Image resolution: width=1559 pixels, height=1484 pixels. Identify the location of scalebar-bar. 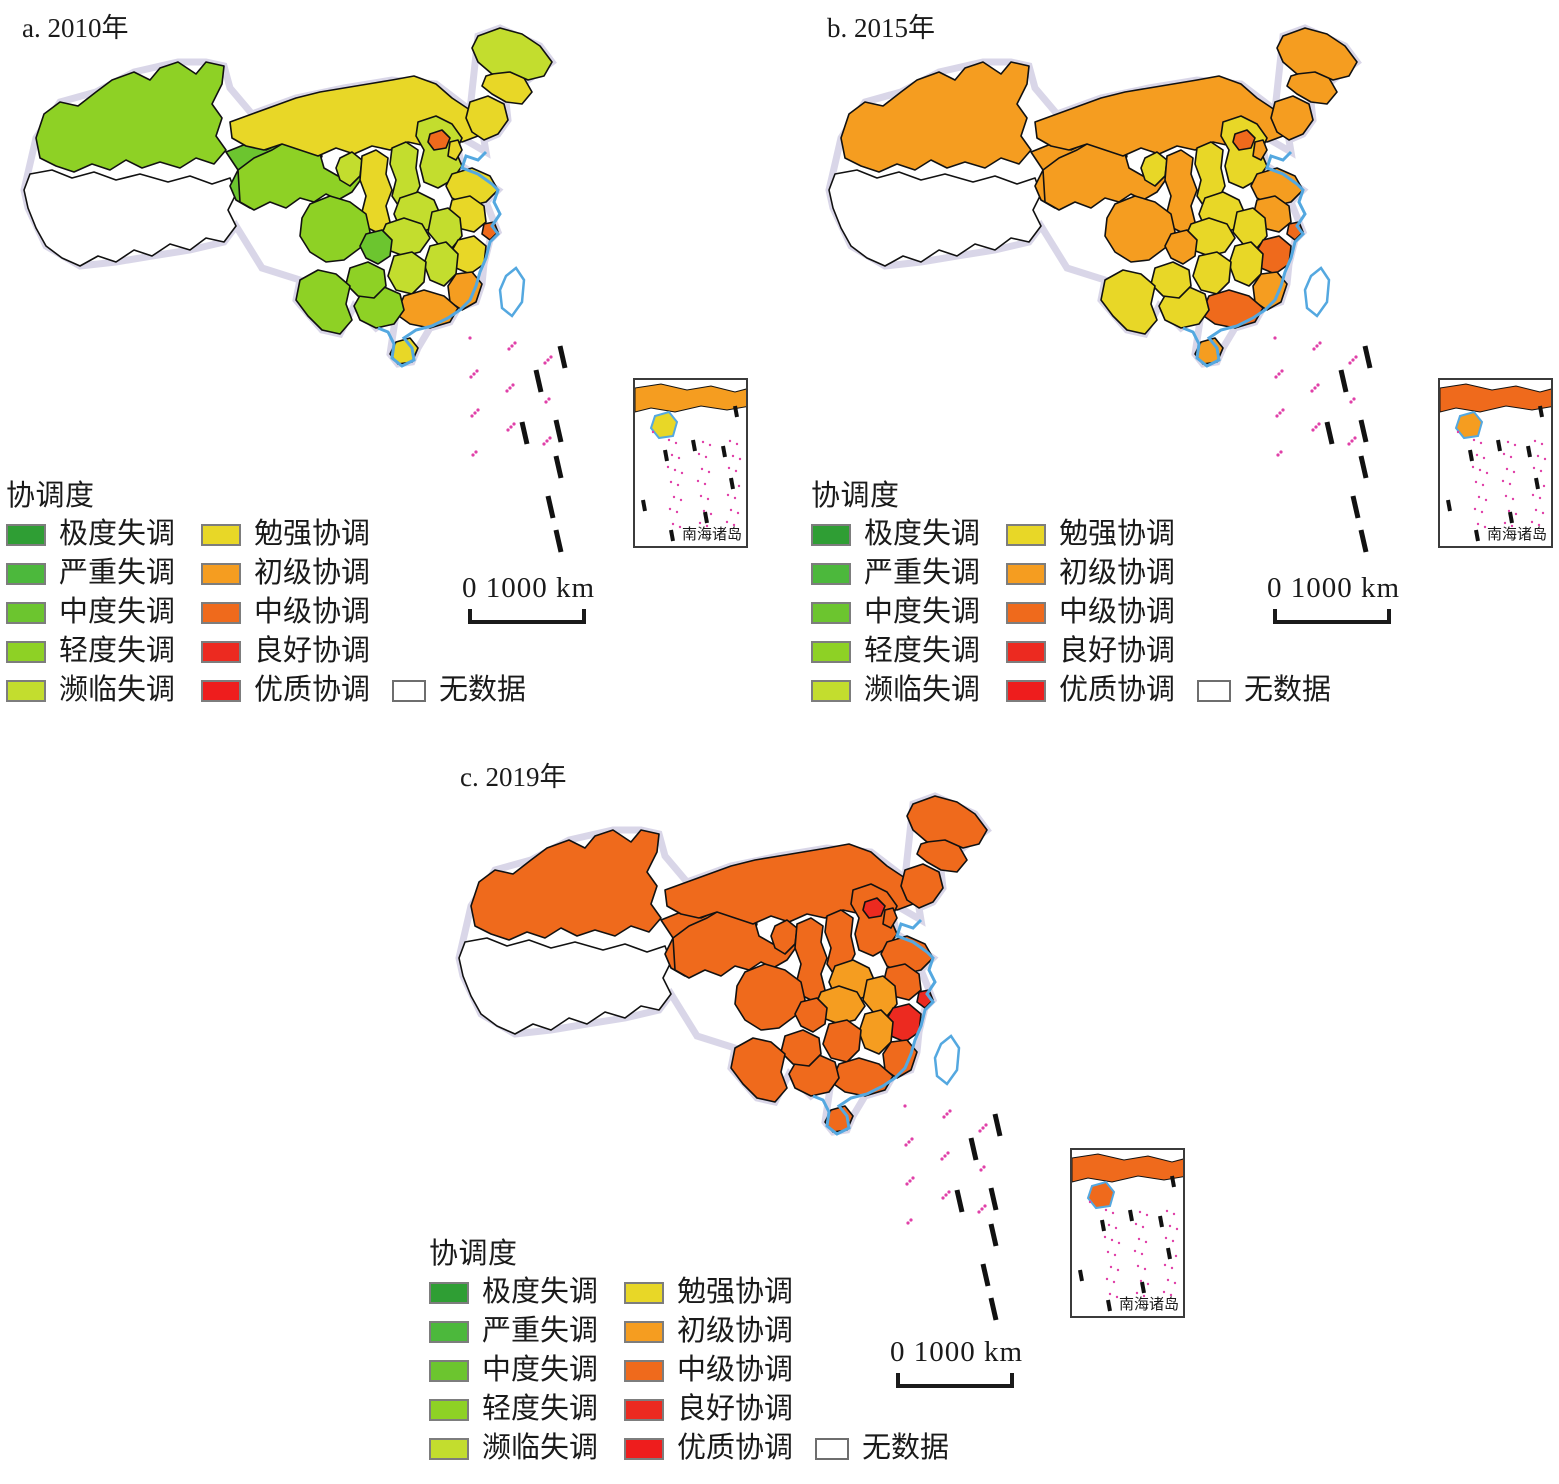
(955, 1386).